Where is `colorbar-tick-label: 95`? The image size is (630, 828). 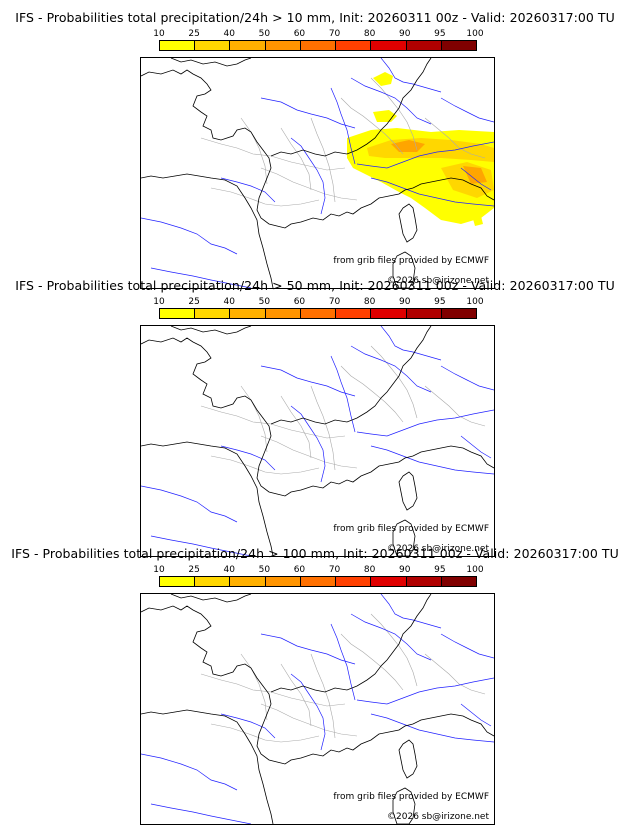
colorbar-tick-label: 95 is located at coordinates (440, 570).